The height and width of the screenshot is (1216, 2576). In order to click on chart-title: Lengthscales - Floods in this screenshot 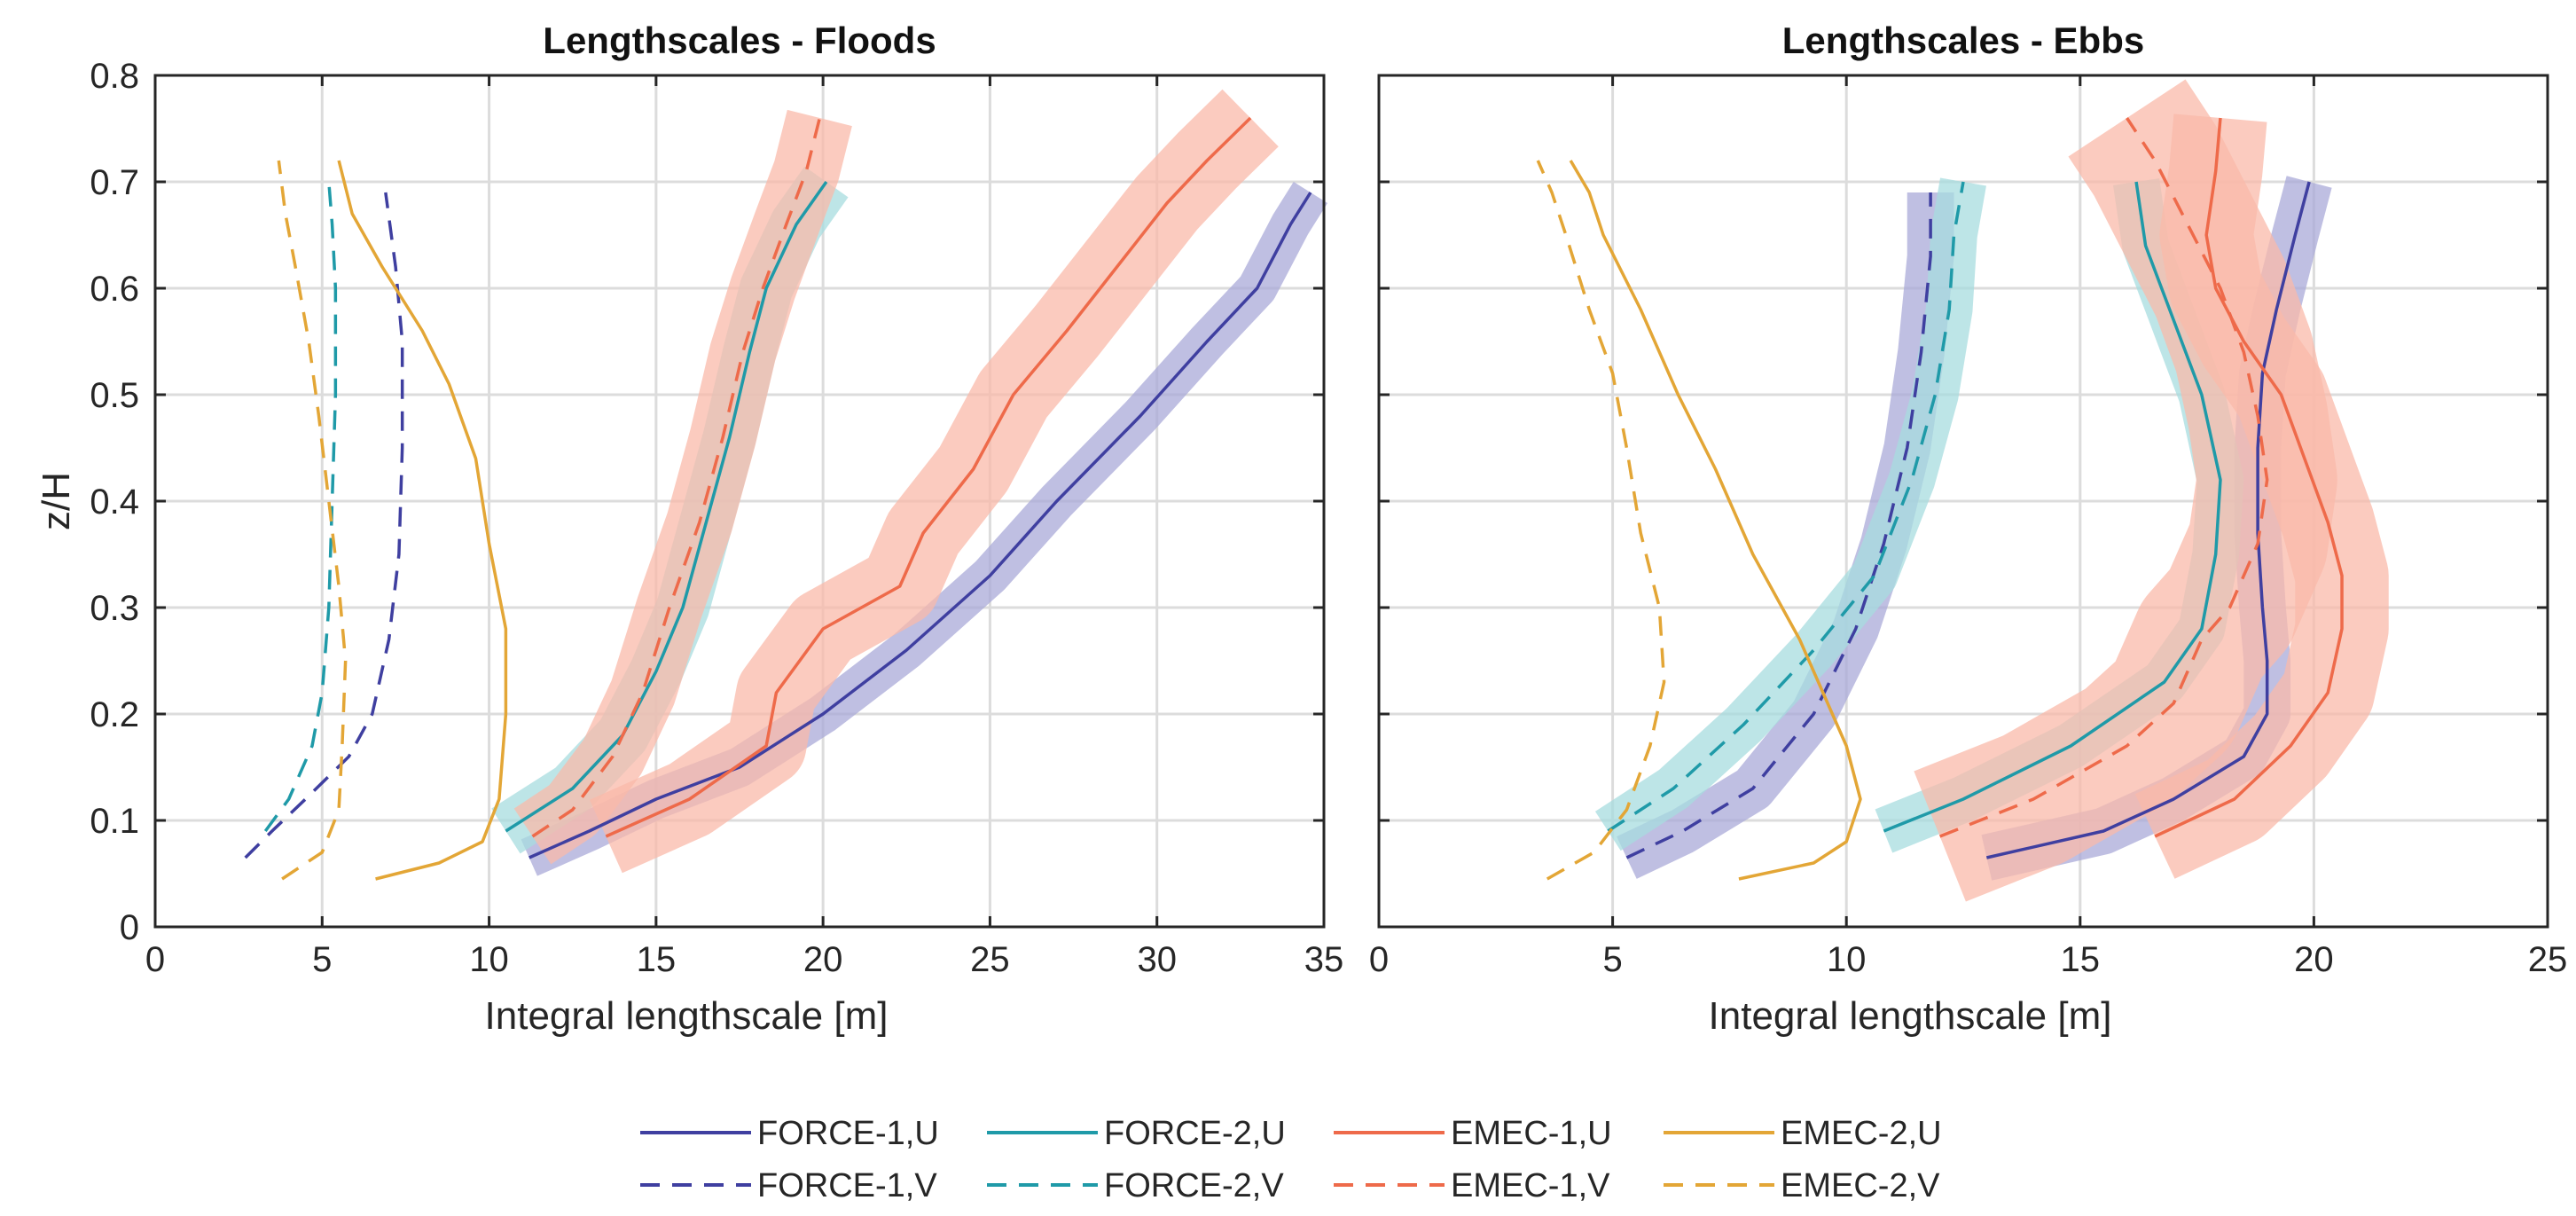, I will do `click(739, 40)`.